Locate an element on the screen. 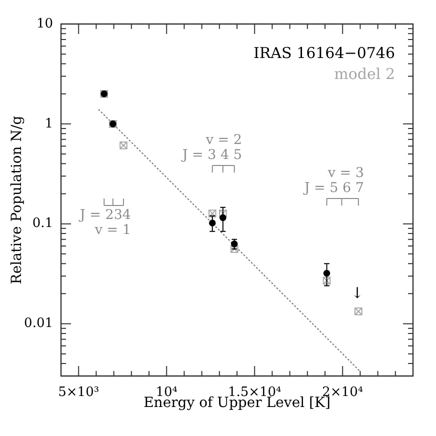 The height and width of the screenshot is (436, 436). y-axis-title: Relative Population N/g is located at coordinates (17, 200).